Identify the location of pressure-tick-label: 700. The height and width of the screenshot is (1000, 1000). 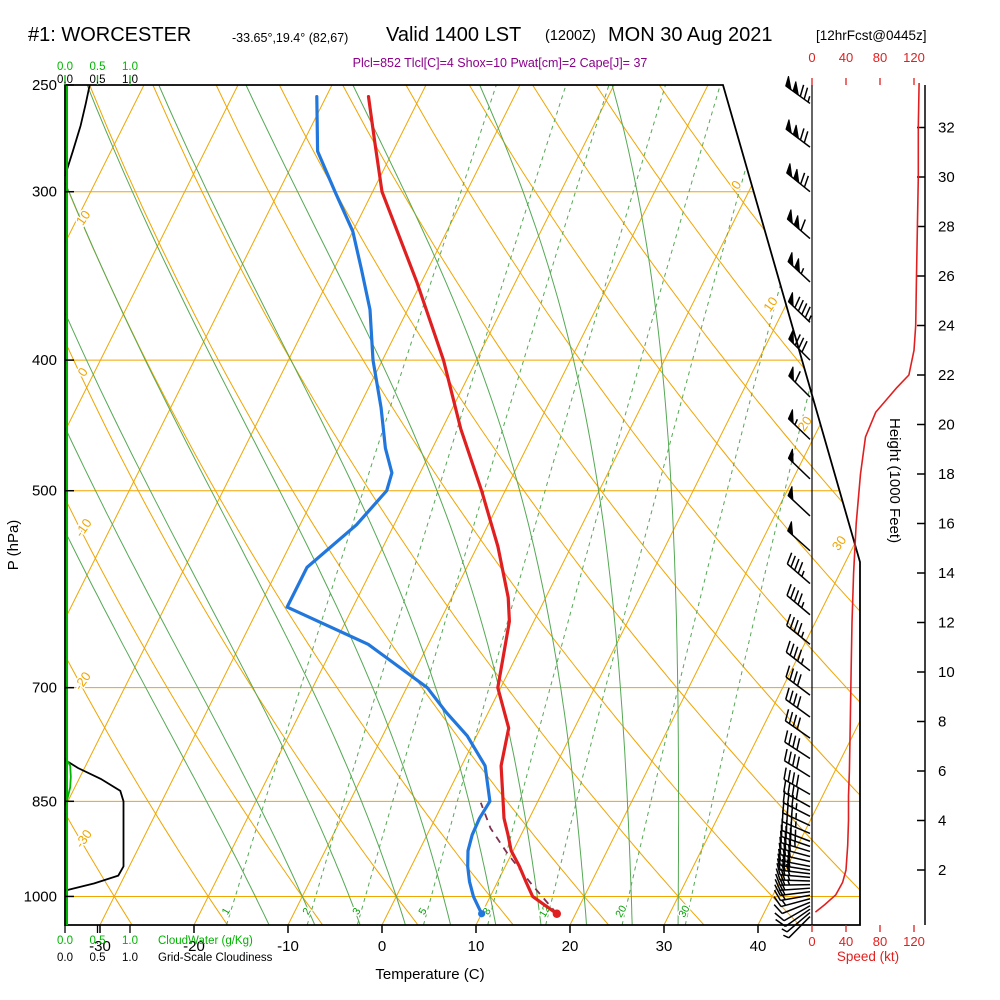
(44, 688).